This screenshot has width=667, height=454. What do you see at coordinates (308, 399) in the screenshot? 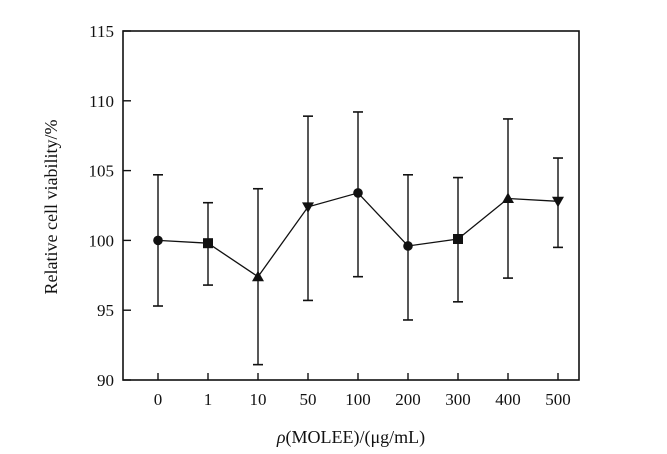
I see `x-tick-label: 50` at bounding box center [308, 399].